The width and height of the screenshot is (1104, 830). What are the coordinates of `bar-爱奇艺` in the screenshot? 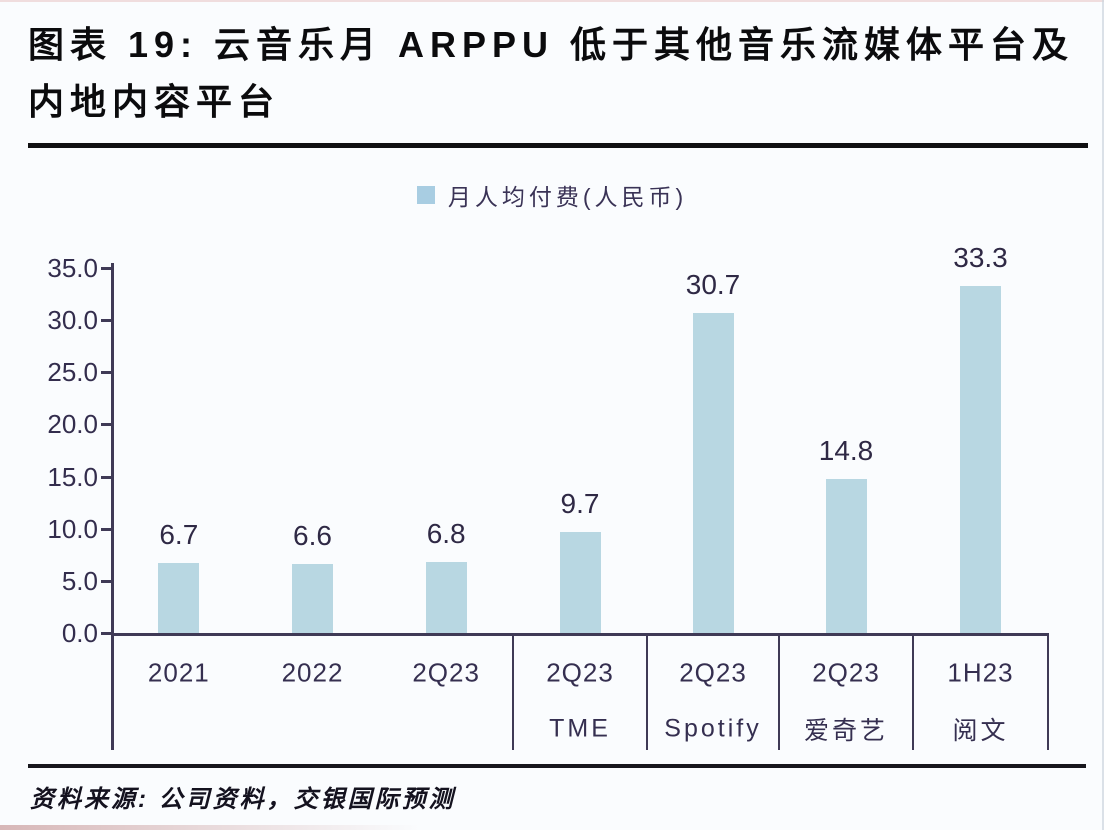 It's located at (846, 555).